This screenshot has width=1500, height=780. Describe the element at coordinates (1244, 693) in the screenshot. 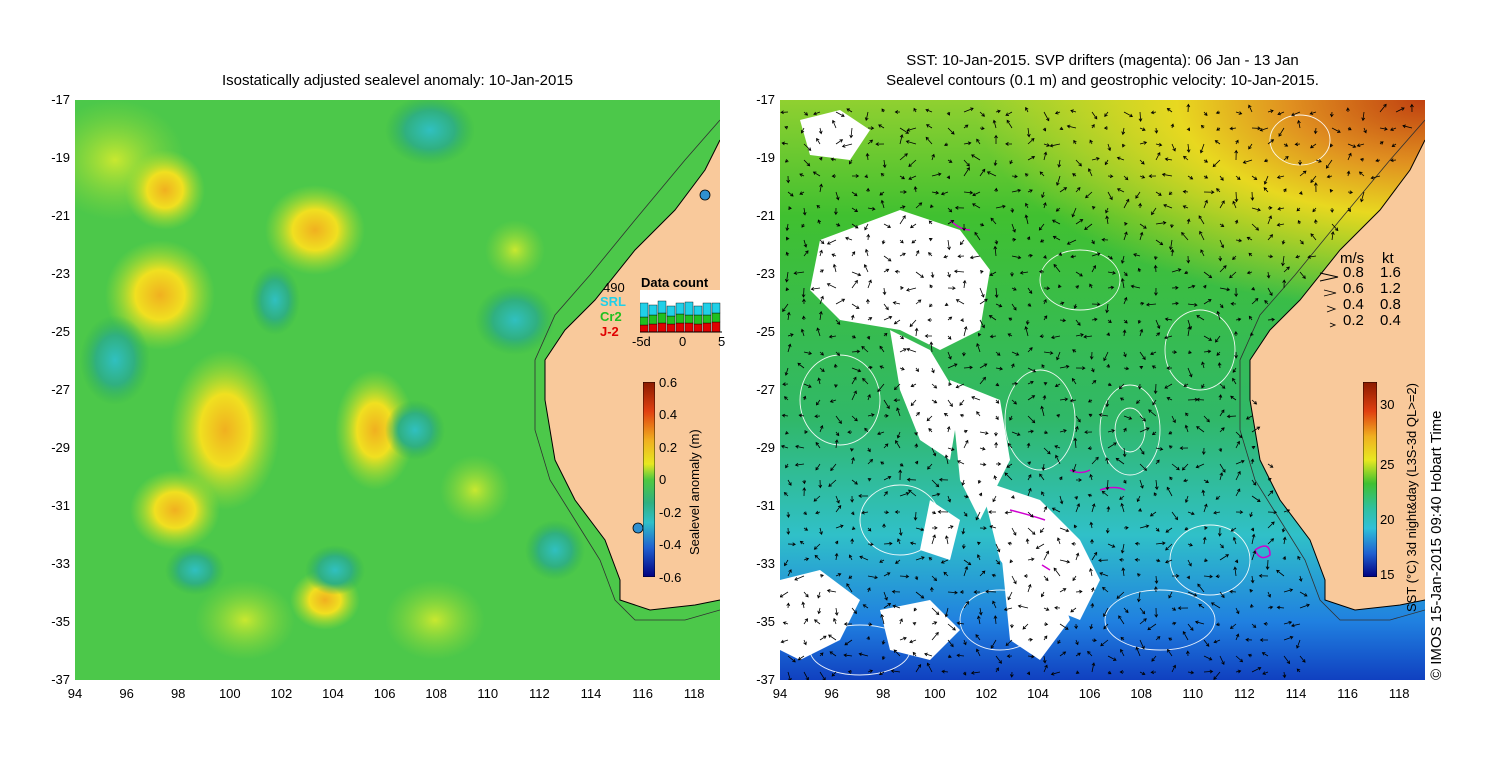

I see `x-tick-label: 112` at that location.